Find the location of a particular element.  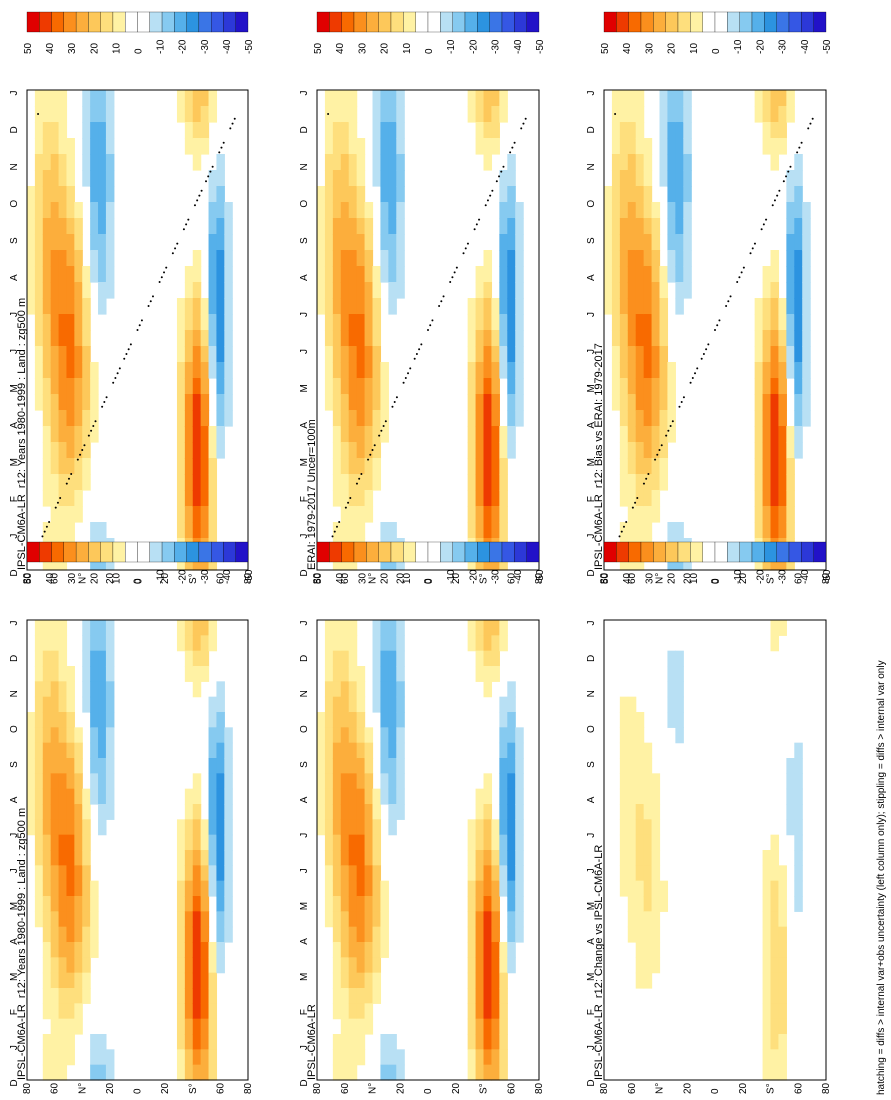

lat-tick-label: 80 is located at coordinates (826, 578).